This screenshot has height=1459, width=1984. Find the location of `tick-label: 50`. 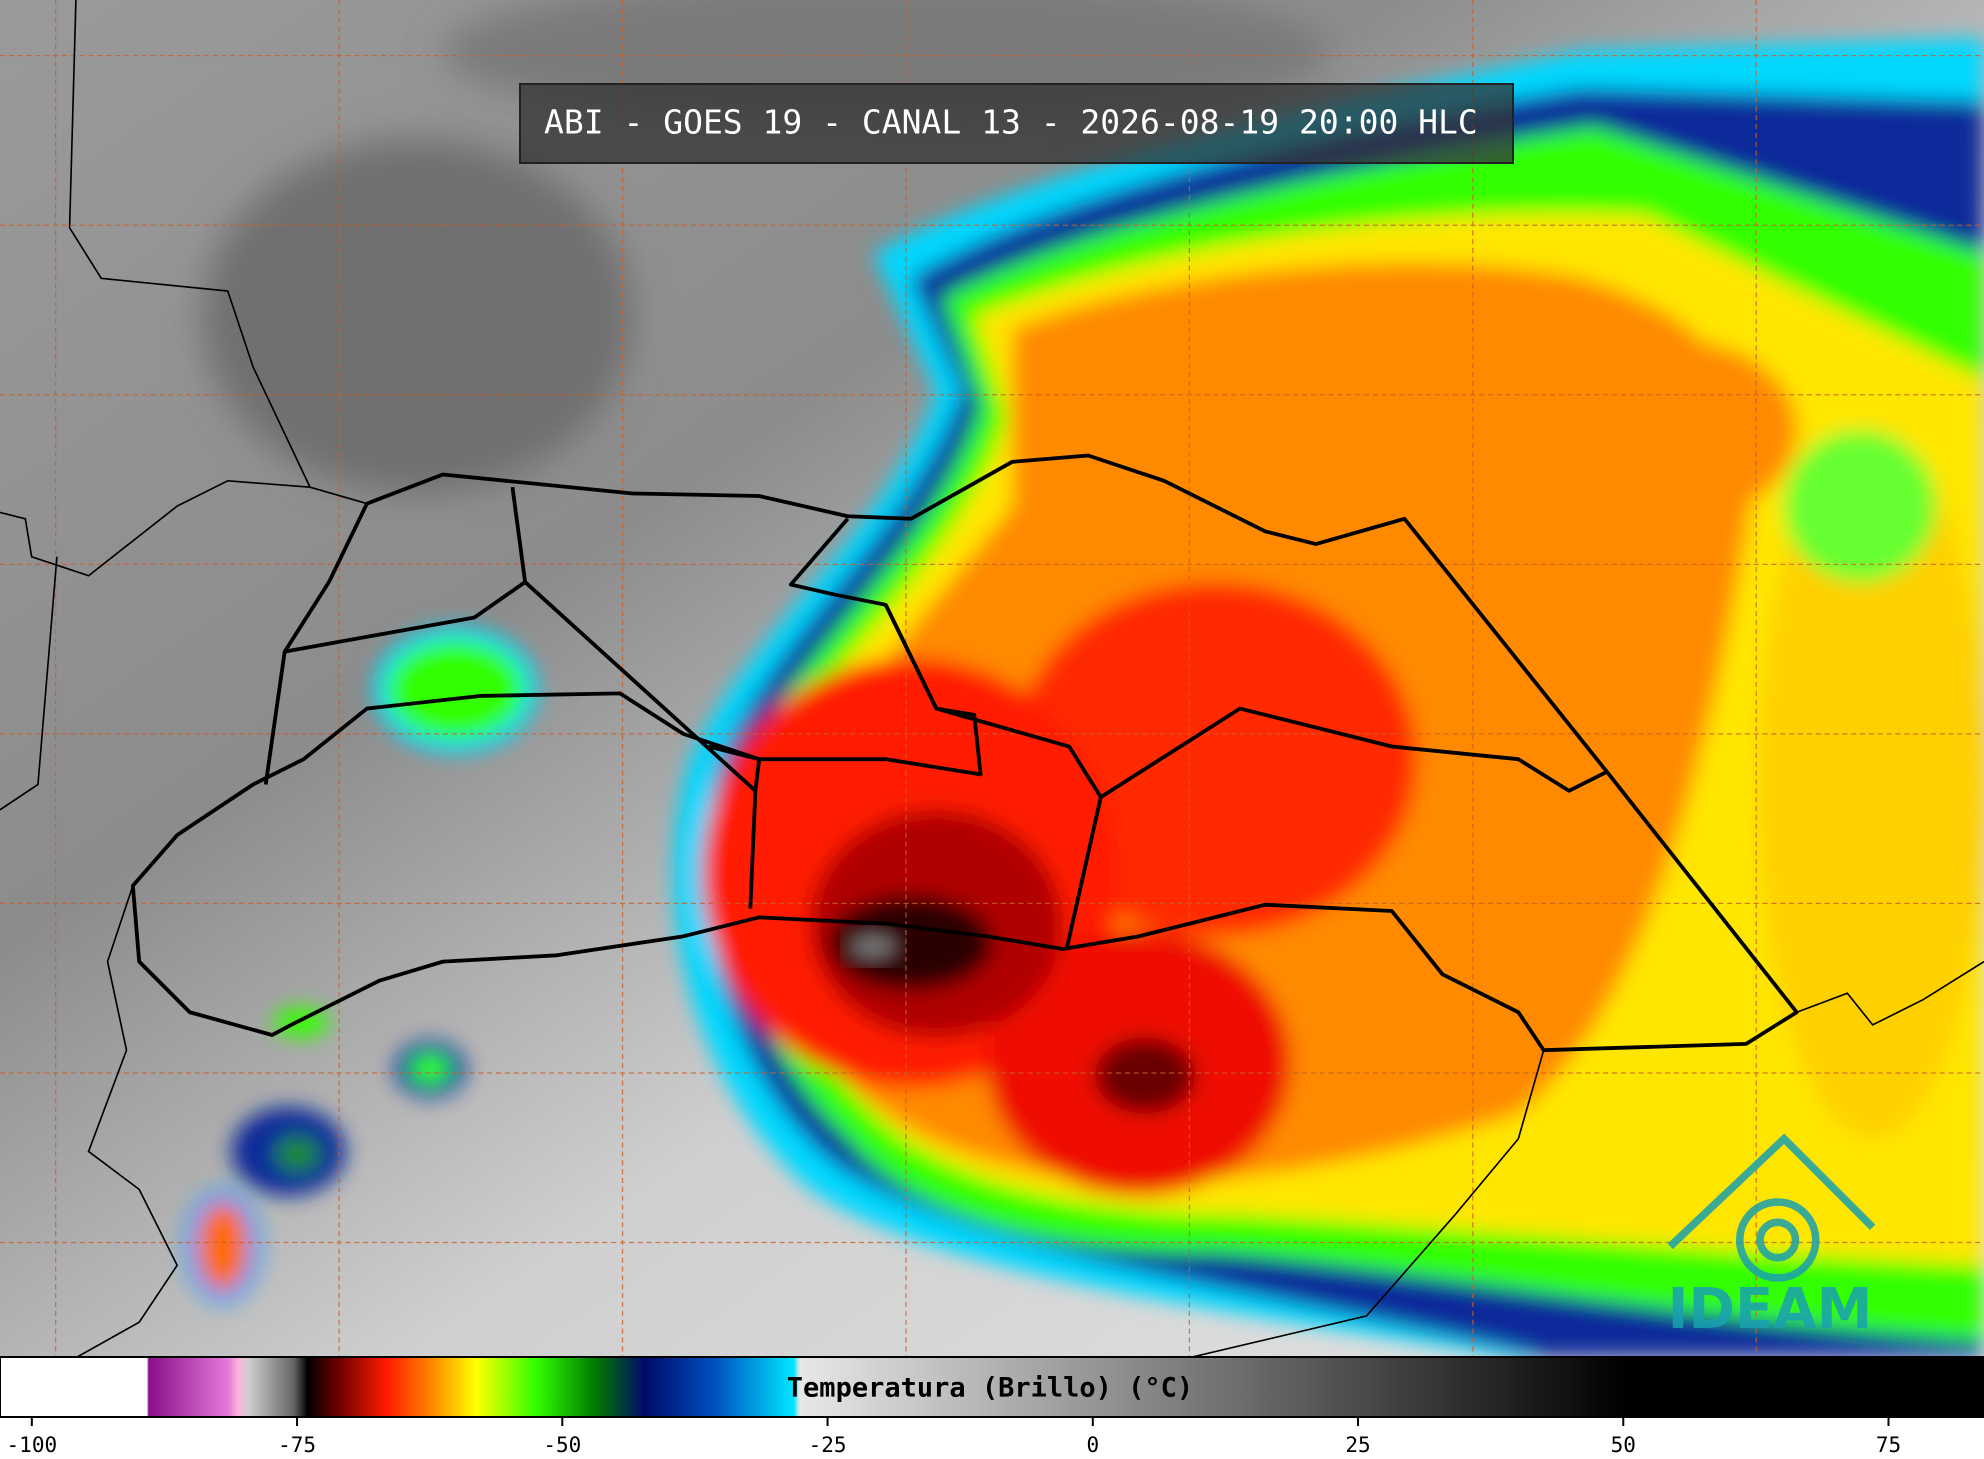

tick-label: 50 is located at coordinates (1623, 1445).